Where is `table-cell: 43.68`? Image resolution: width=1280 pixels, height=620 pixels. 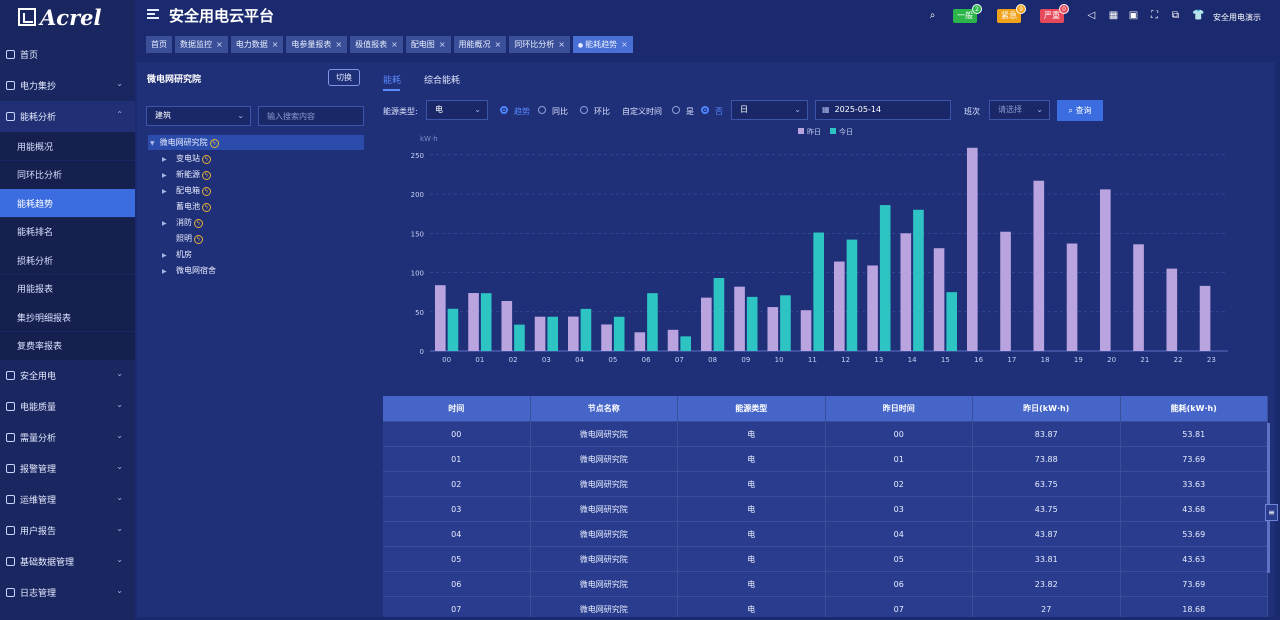
table-cell: 43.68 is located at coordinates (1194, 509).